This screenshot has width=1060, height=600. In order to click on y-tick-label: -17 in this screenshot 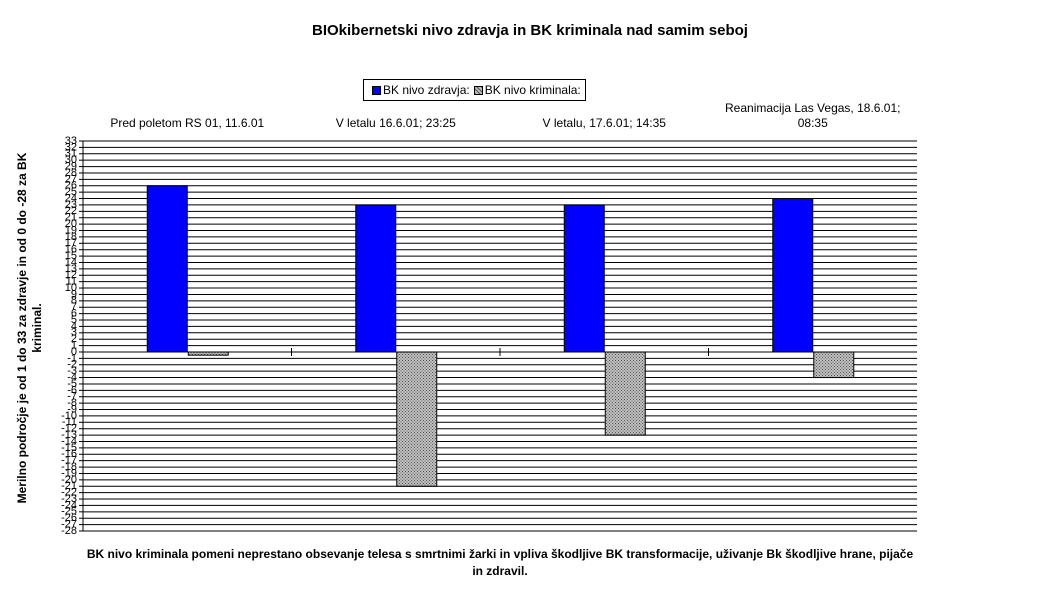, I will do `click(69, 461)`.